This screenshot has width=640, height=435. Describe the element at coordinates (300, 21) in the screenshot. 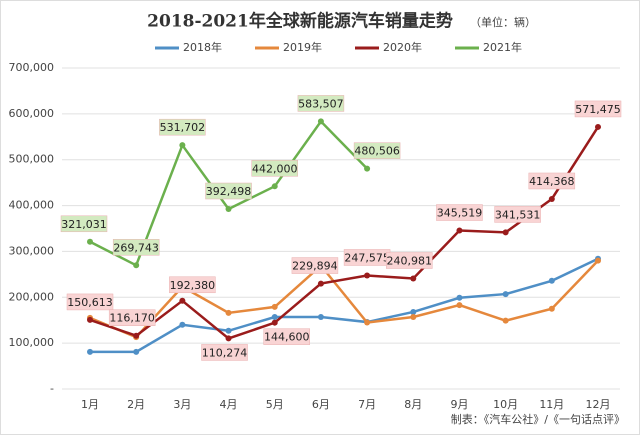

I see `chart-title: 2018-2021年全球新能源汽车销量走势` at that location.